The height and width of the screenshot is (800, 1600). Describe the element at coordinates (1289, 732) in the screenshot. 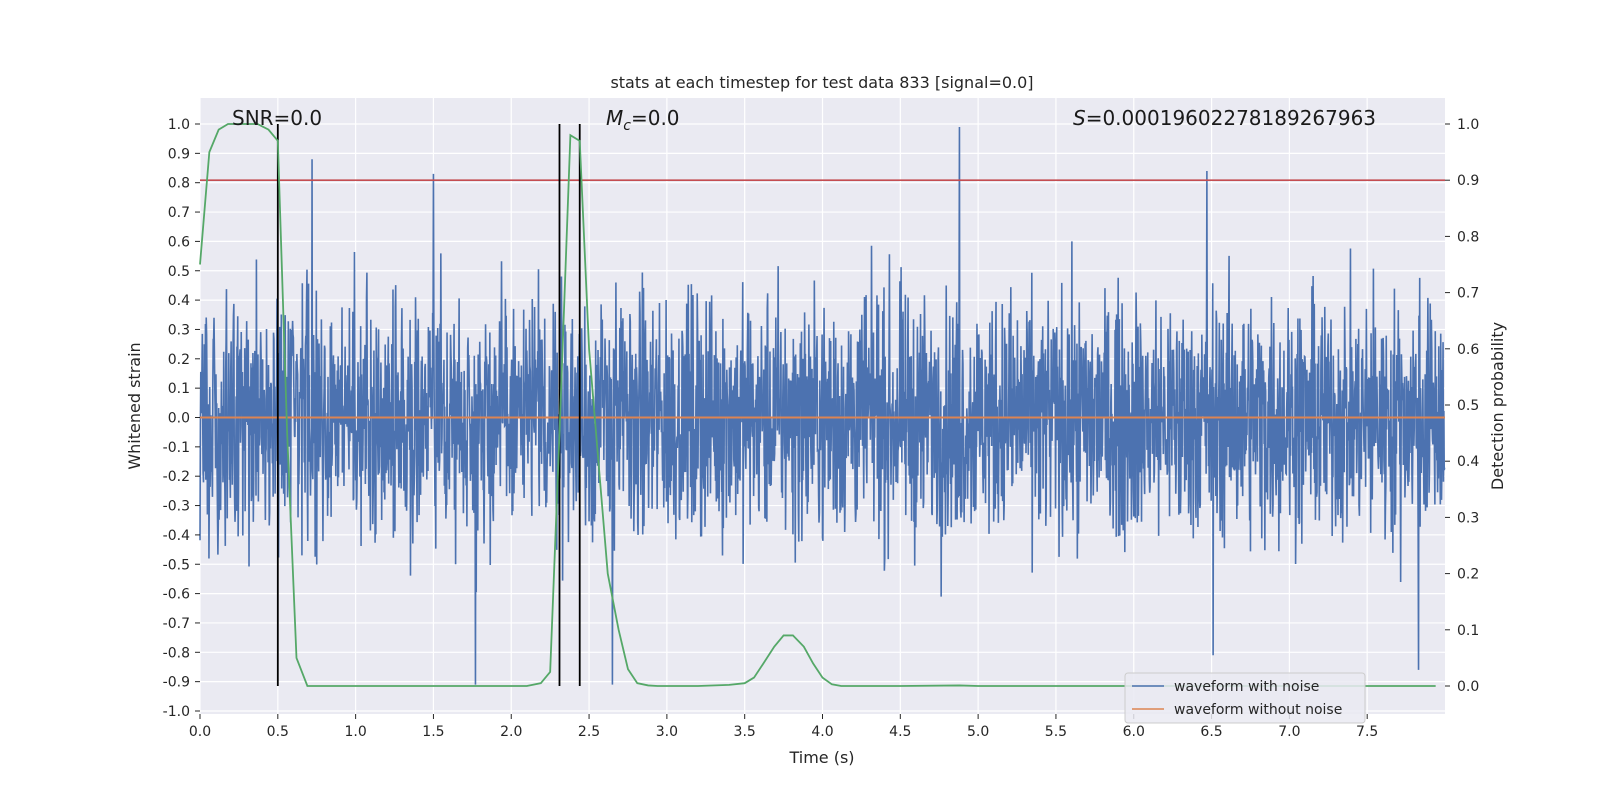

I see `x-tick-label: 7.0` at that location.